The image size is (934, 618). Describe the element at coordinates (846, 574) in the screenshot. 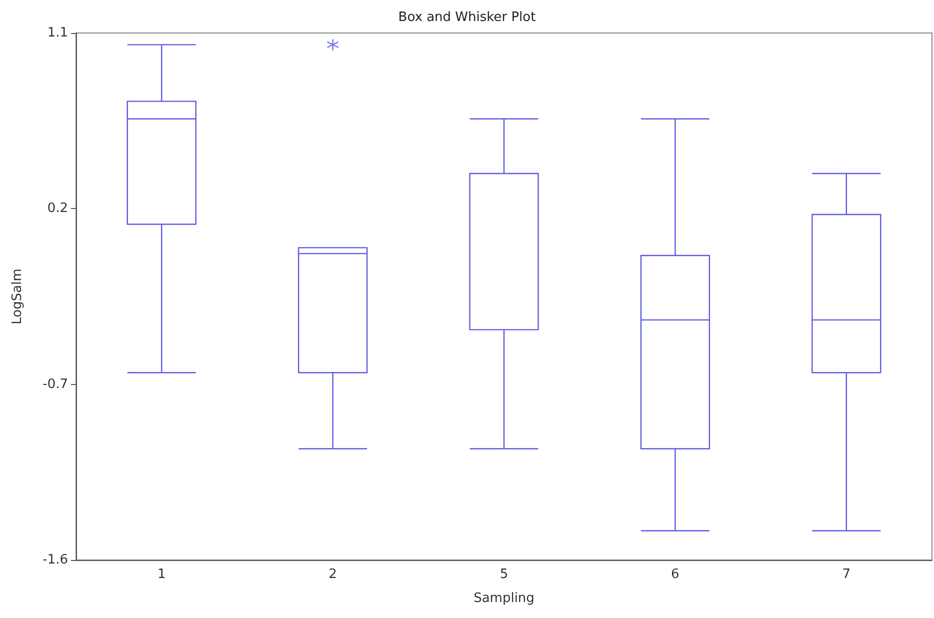

I see `x-tick-label: 7` at that location.